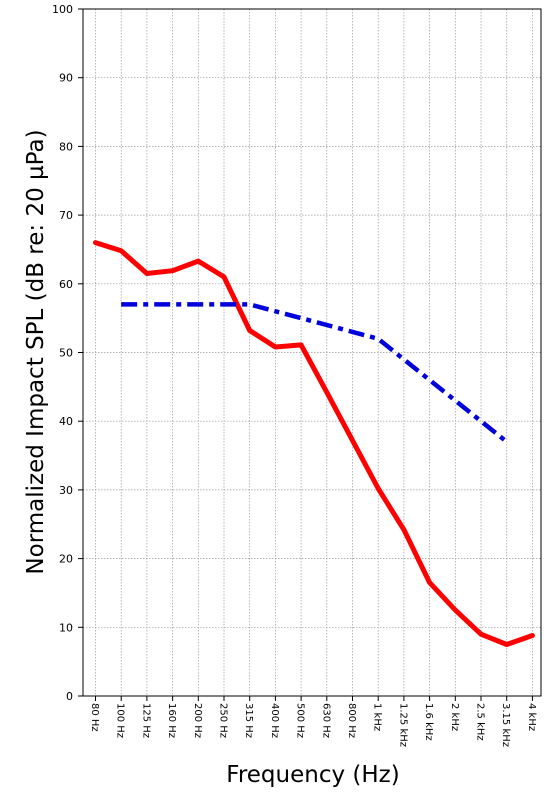 This screenshot has height=800, width=550. What do you see at coordinates (351, 720) in the screenshot?
I see `x-tick-label: 800 Hz` at bounding box center [351, 720].